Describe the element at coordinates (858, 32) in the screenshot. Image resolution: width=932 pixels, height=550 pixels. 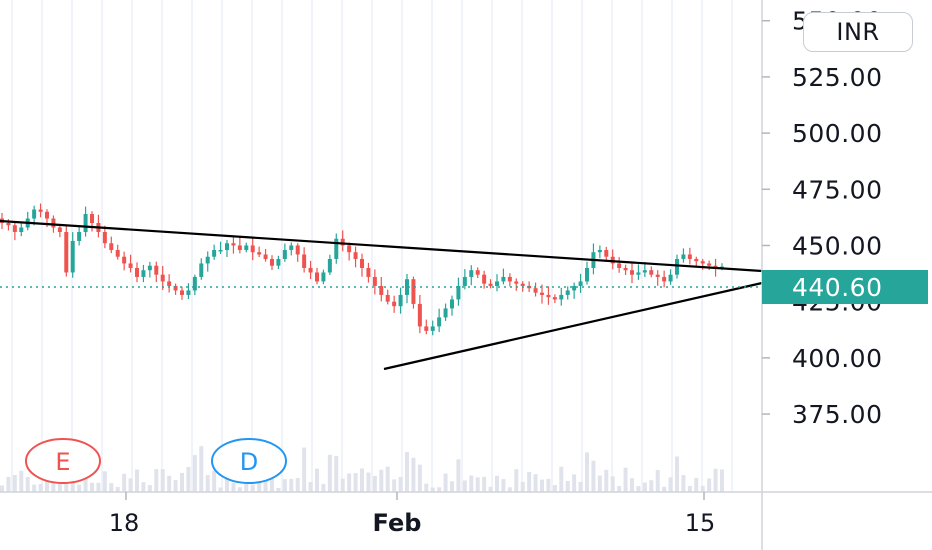
I see `currency-badge: INR` at that location.